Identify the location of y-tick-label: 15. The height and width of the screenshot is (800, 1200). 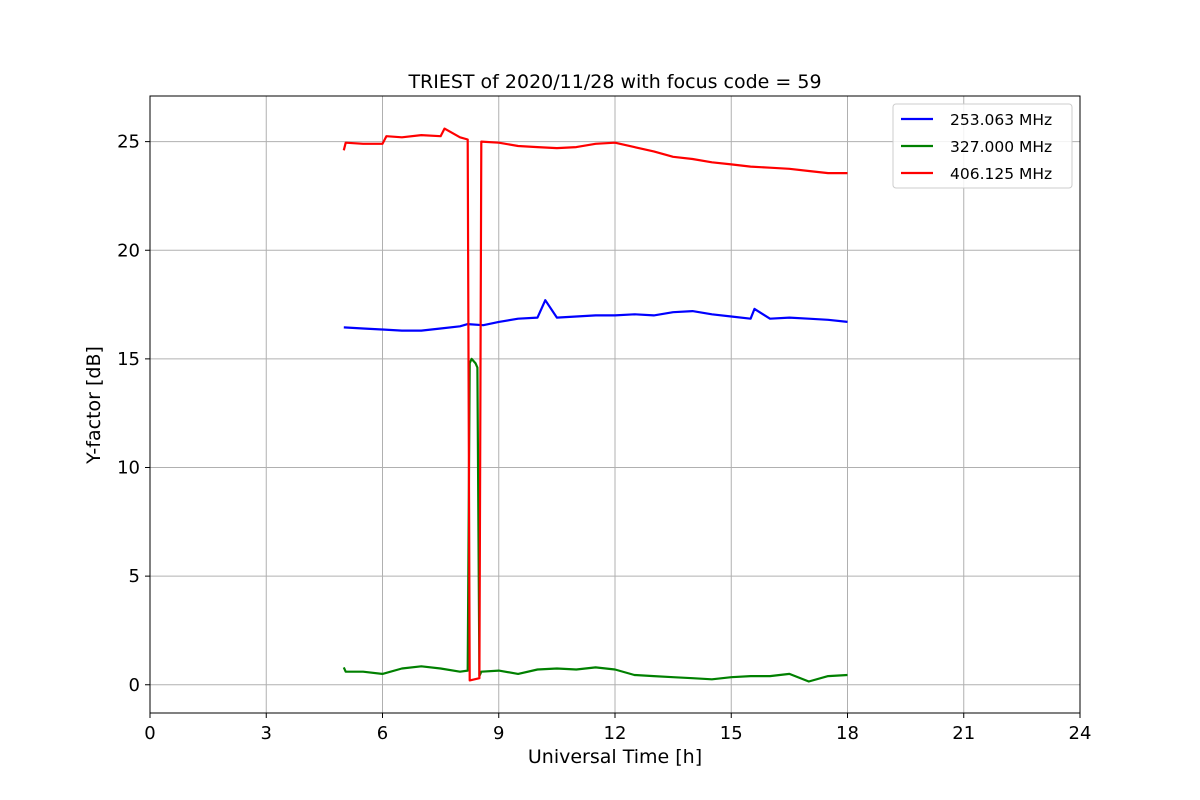
(128, 359).